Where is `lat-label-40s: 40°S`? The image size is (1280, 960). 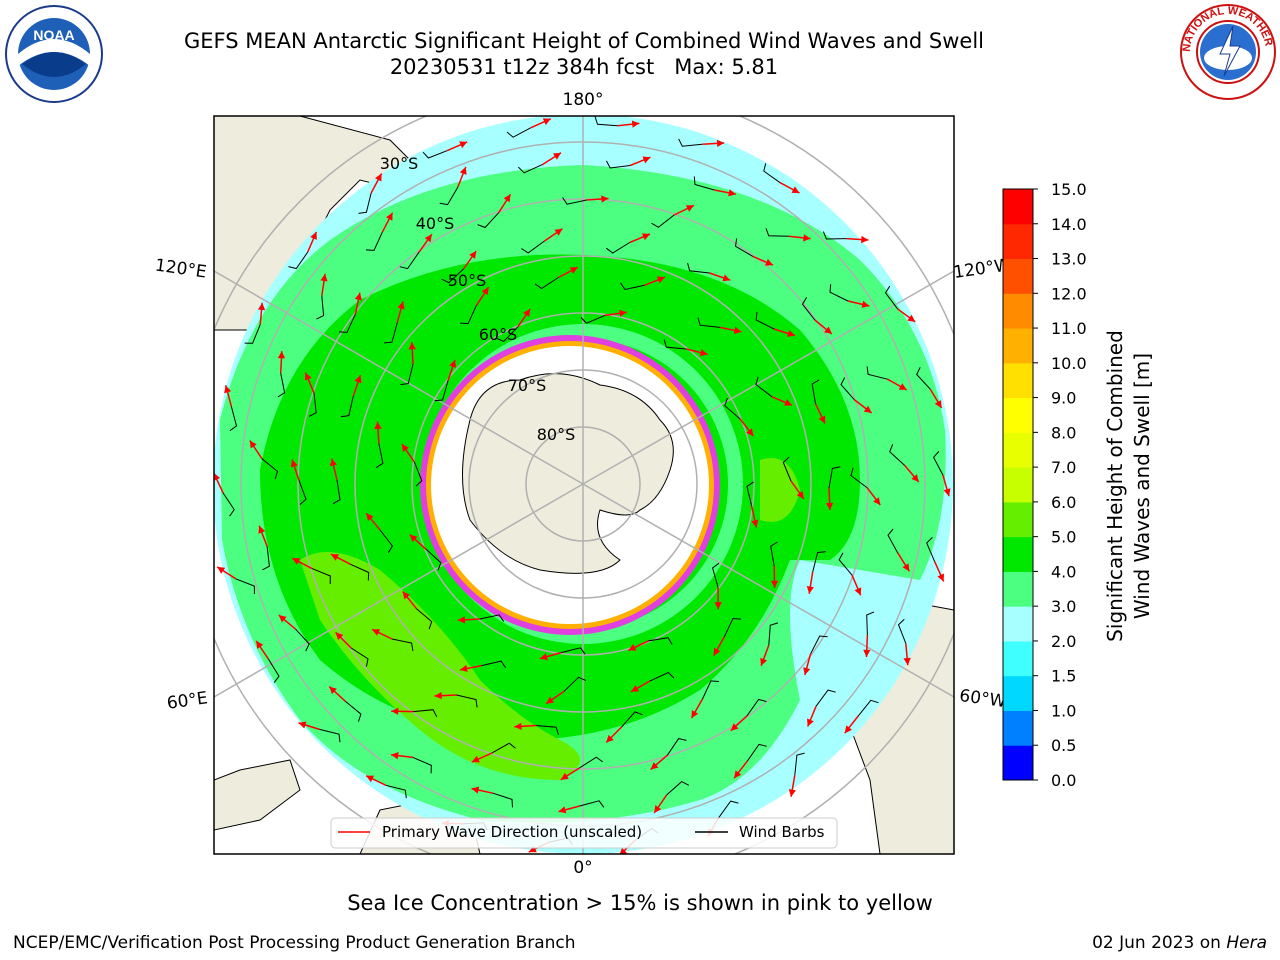 lat-label-40s: 40°S is located at coordinates (435, 223).